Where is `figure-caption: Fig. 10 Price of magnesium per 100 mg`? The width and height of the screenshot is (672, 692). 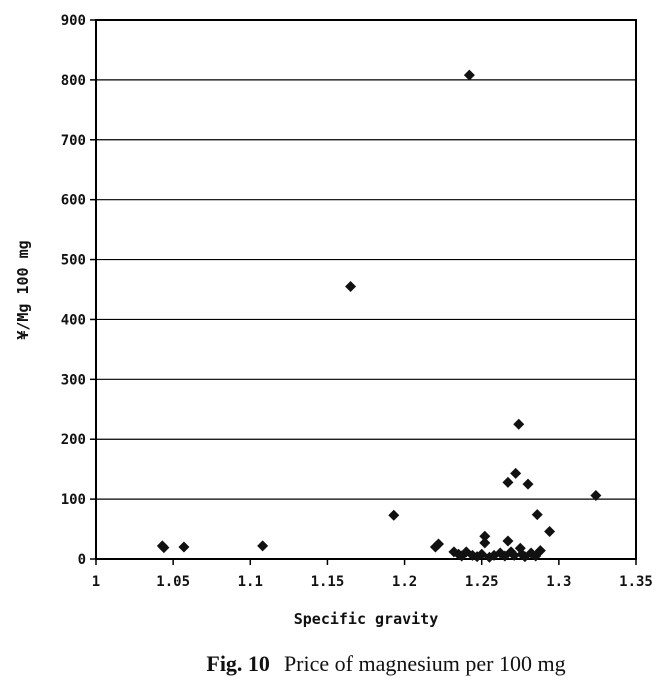 figure-caption: Fig. 10 Price of magnesium per 100 mg is located at coordinates (385, 663).